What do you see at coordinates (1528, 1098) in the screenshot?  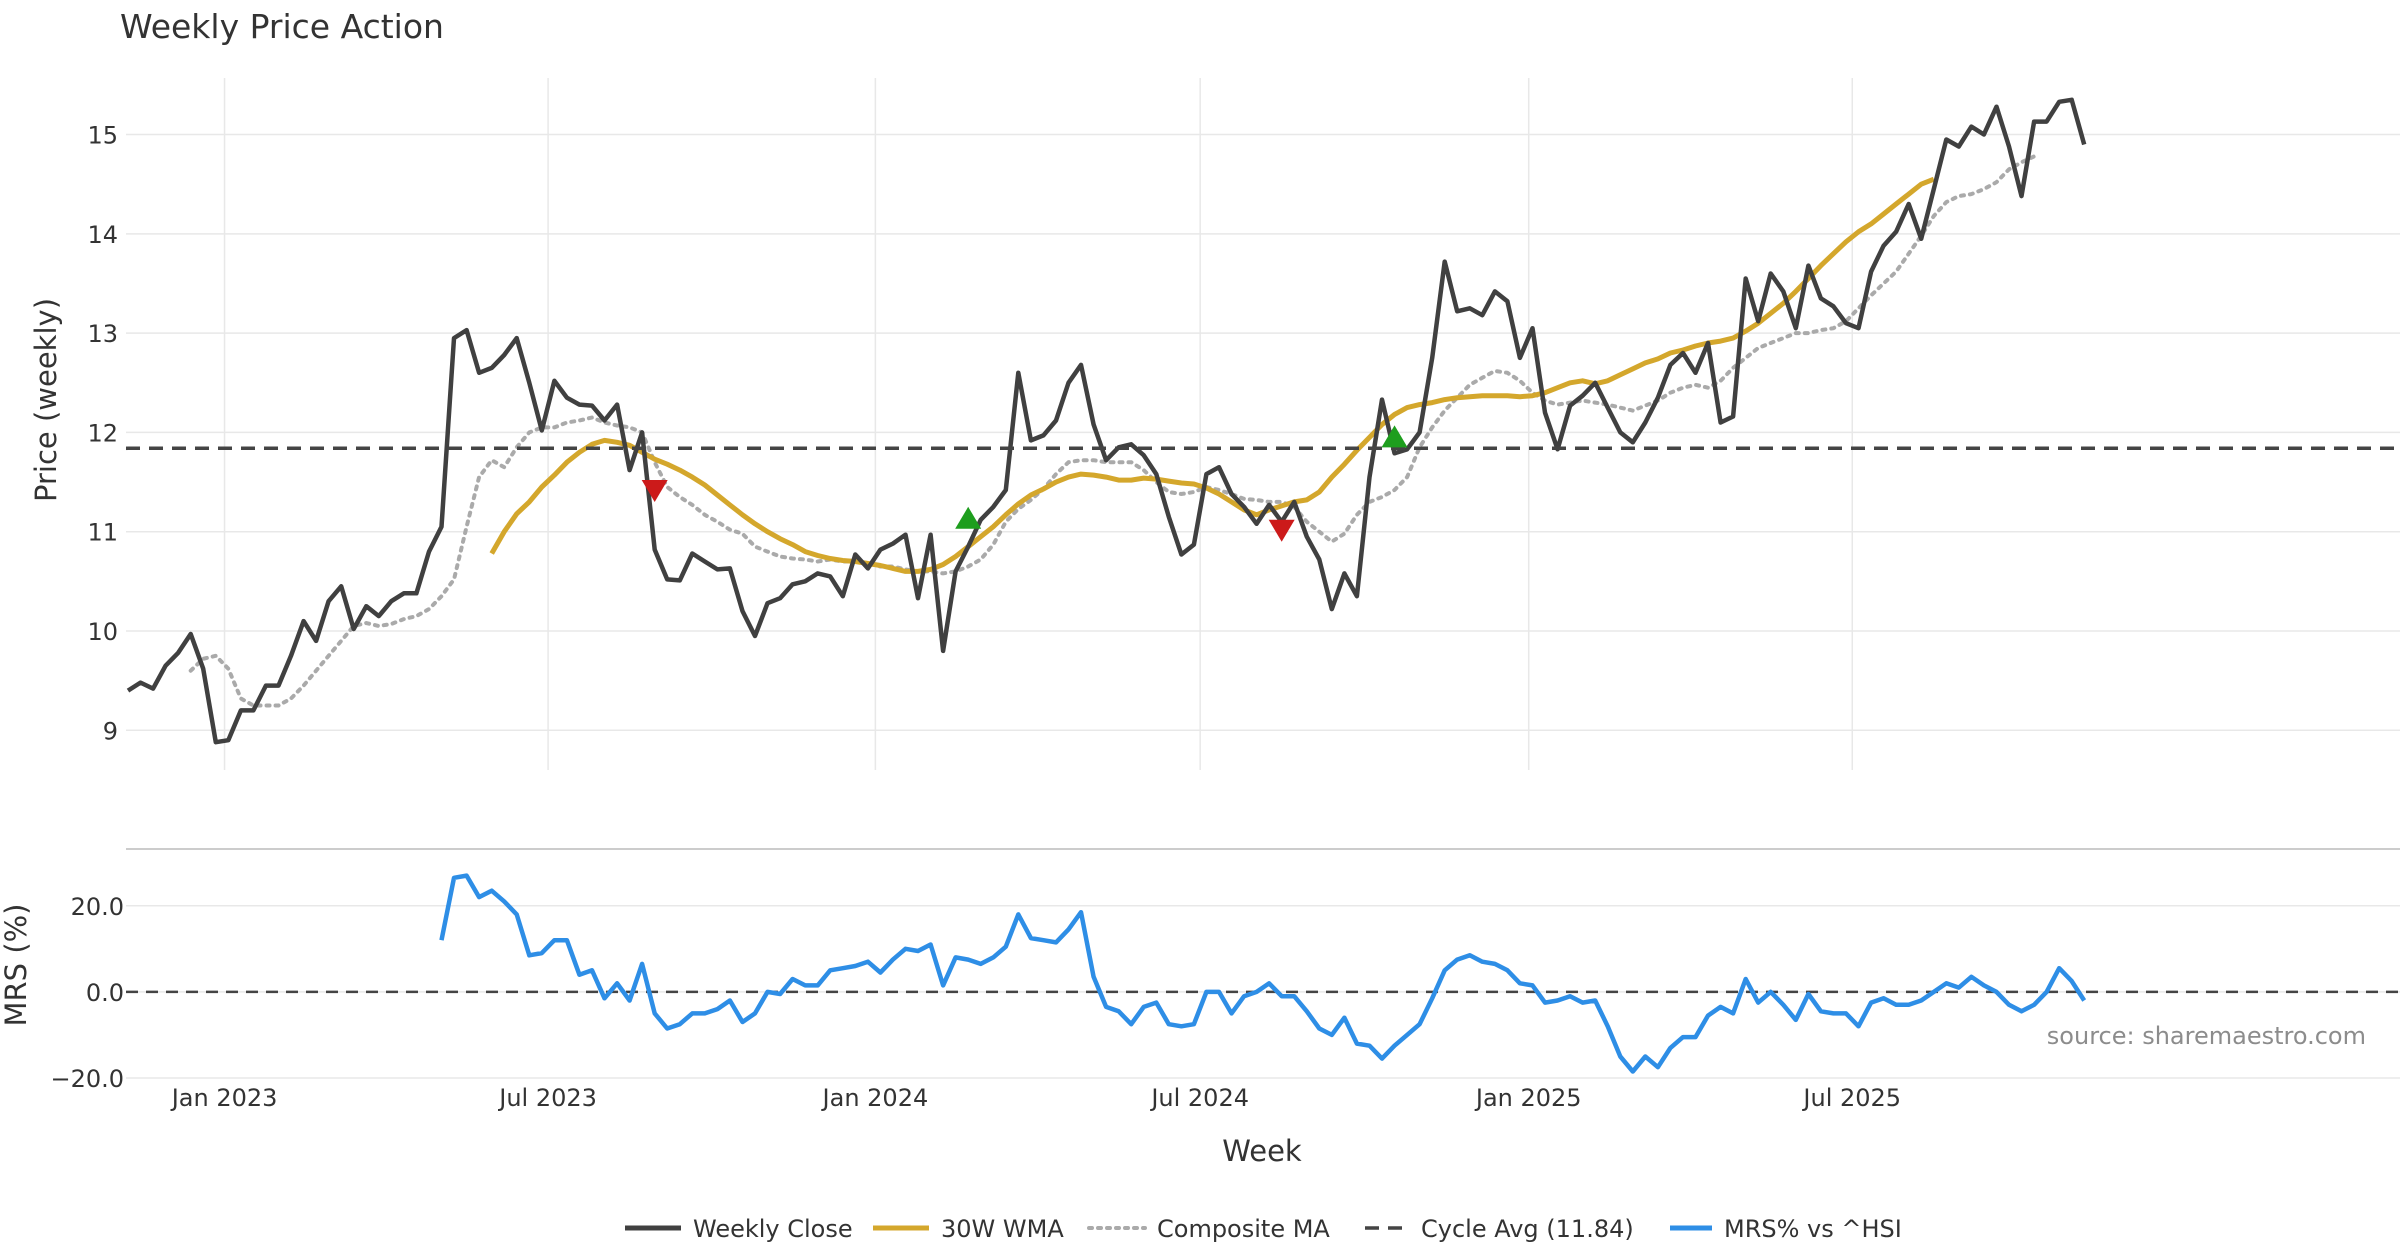 I see `x-tick-label: Jan 2025` at bounding box center [1528, 1098].